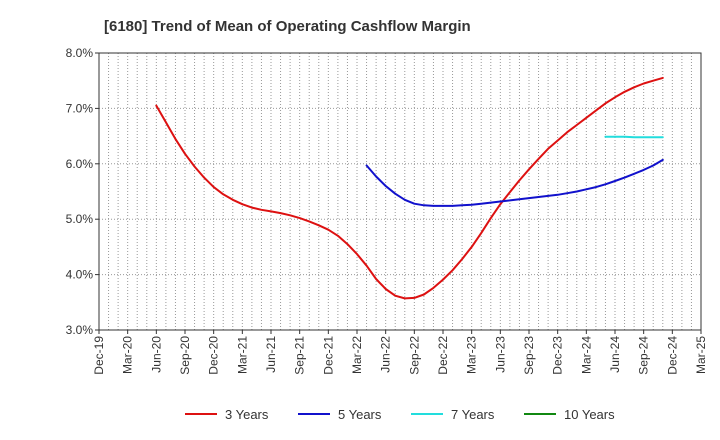 The image size is (720, 440). Describe the element at coordinates (443, 355) in the screenshot. I see `x-tick-label: Dec-22` at that location.